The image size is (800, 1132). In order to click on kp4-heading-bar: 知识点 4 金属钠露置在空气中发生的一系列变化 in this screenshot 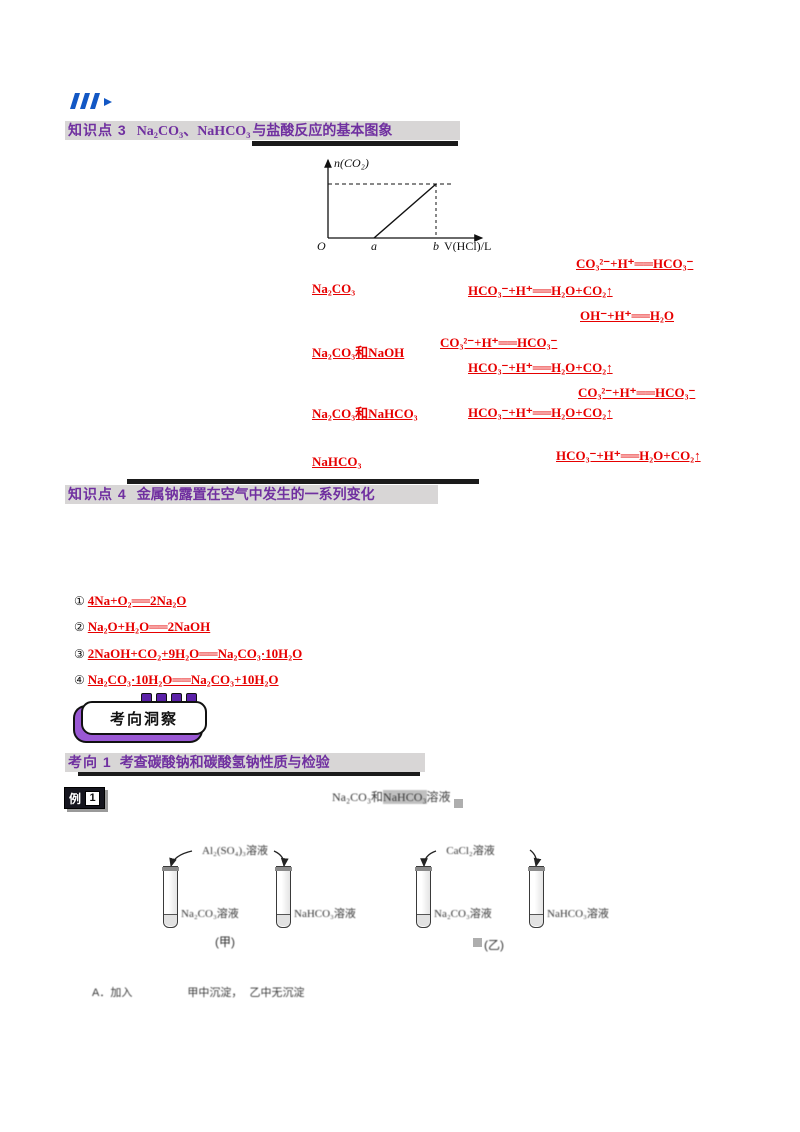, I will do `click(251, 494)`.